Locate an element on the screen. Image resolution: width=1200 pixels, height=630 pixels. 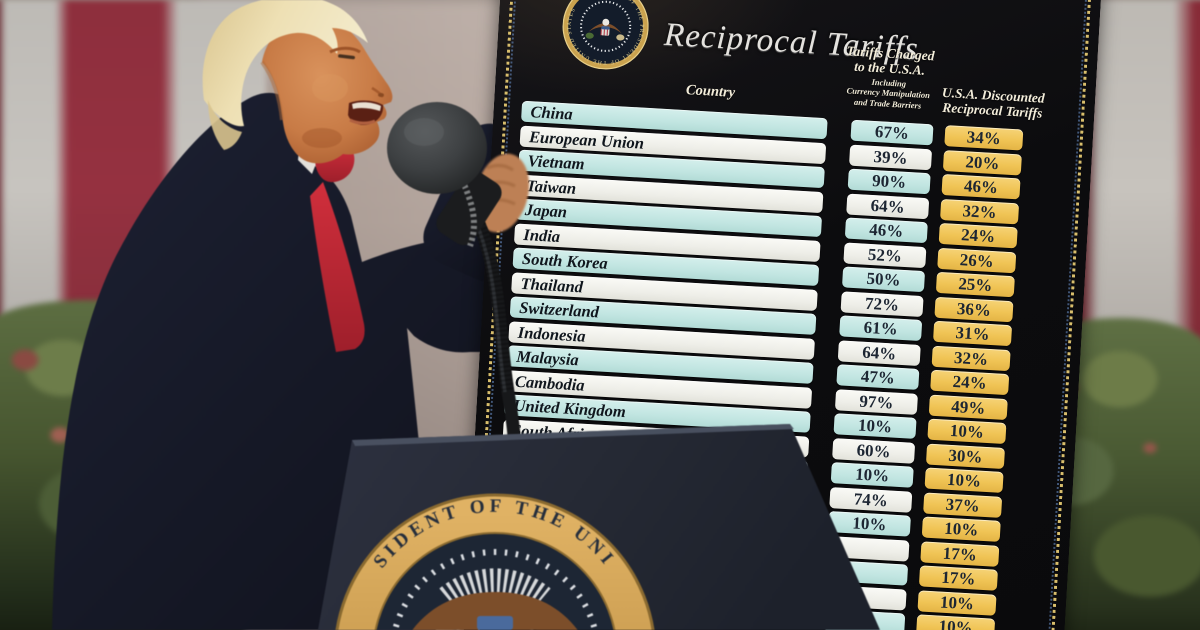
hair-nape is located at coordinates (225, 125).